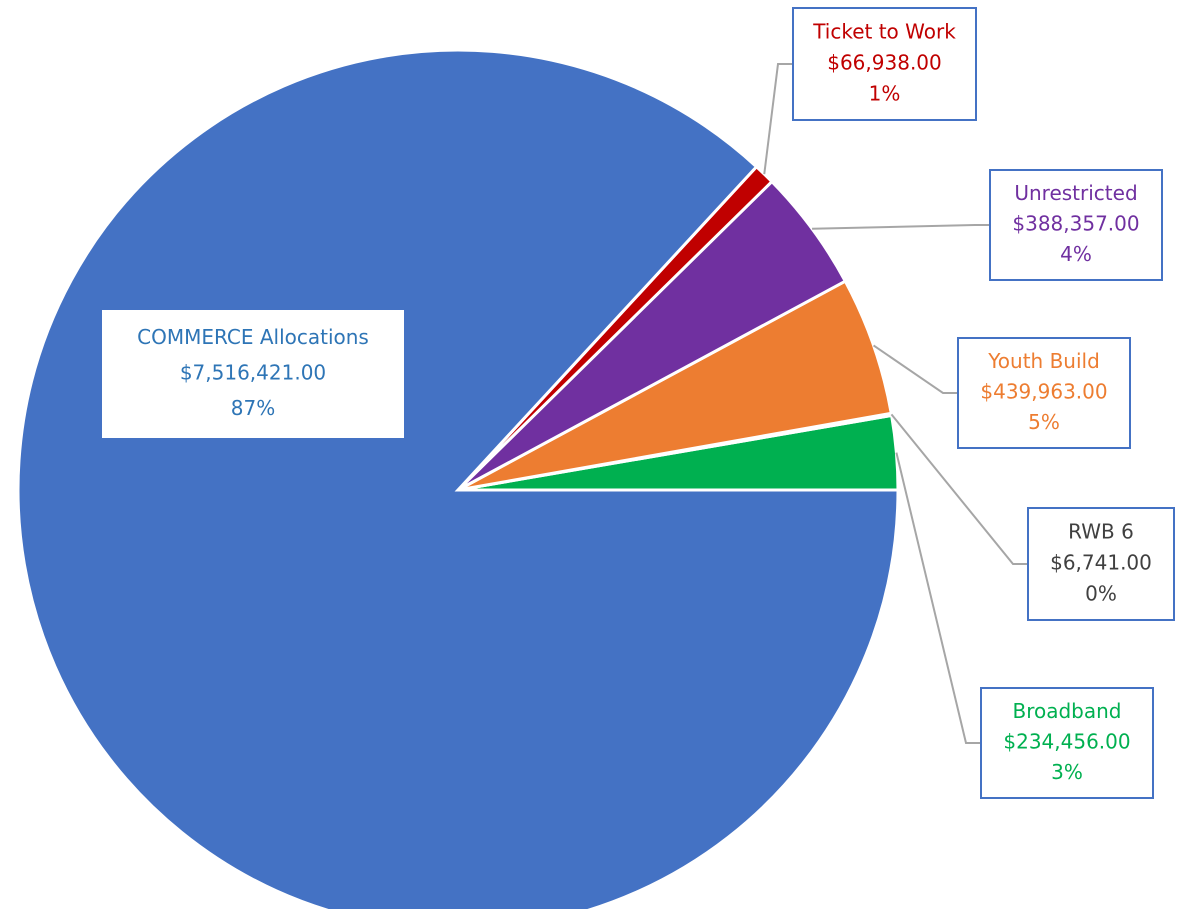 The image size is (1178, 909). Describe the element at coordinates (1101, 531) in the screenshot. I see `category-label: RWB 6` at that location.